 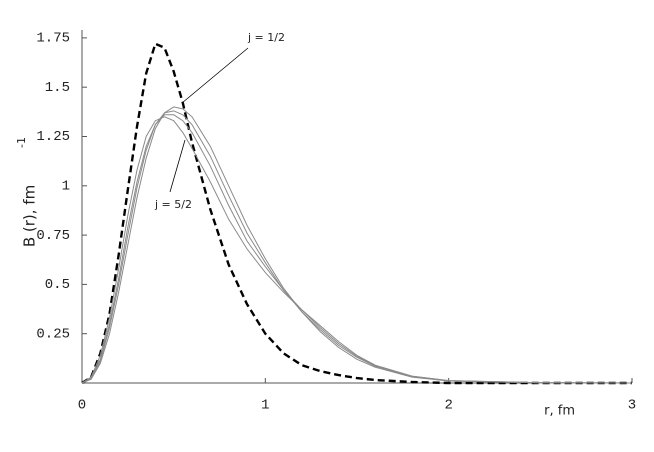 What do you see at coordinates (66, 186) in the screenshot?
I see `y-tick-label: 1` at bounding box center [66, 186].